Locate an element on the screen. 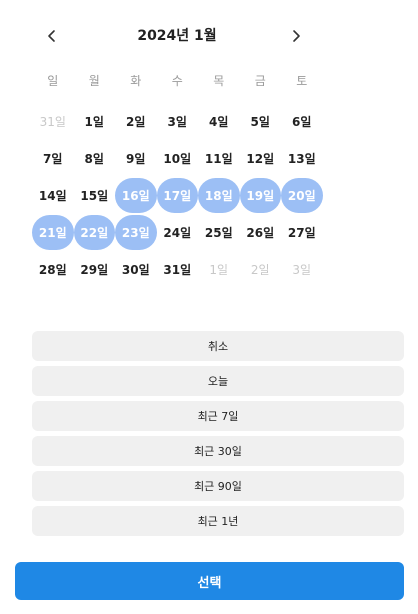  day-cell: 14일 is located at coordinates (53, 195).